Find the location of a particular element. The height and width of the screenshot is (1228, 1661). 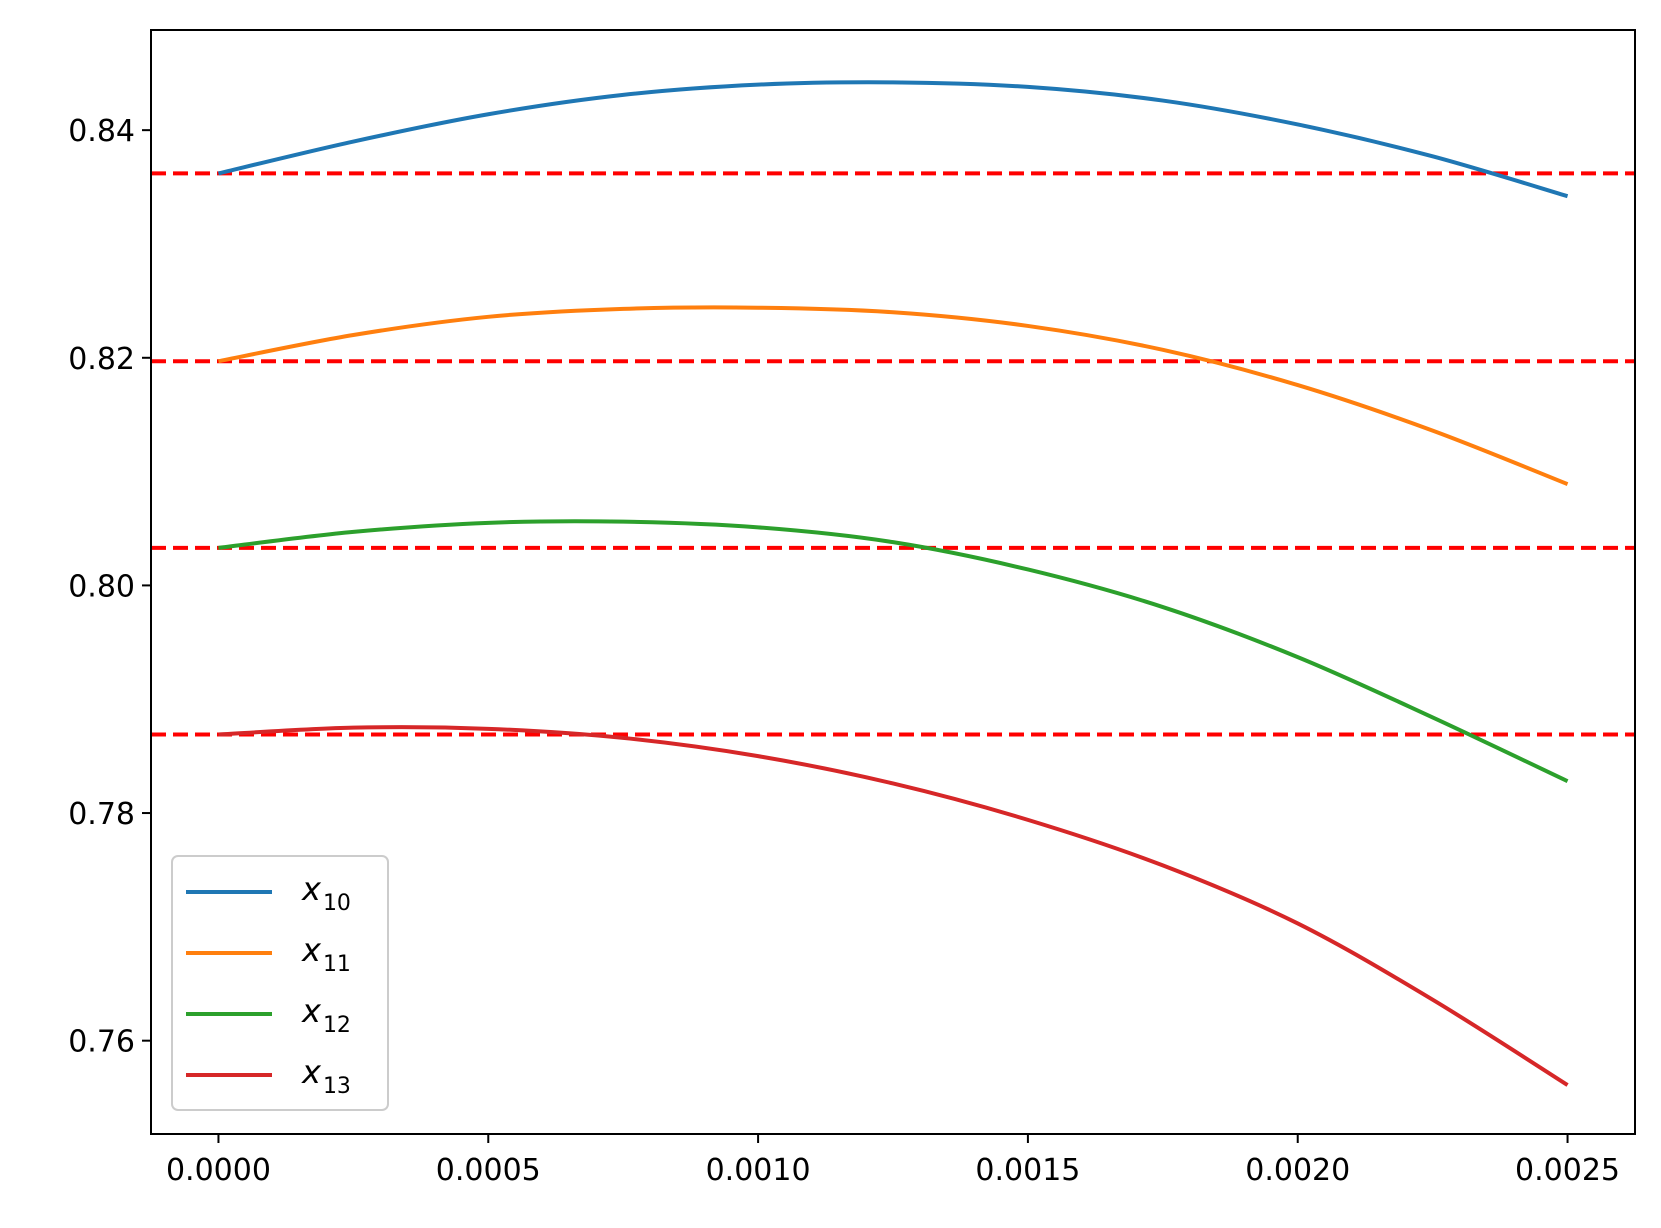

y-tick-label: 0.84 is located at coordinates (101, 131).